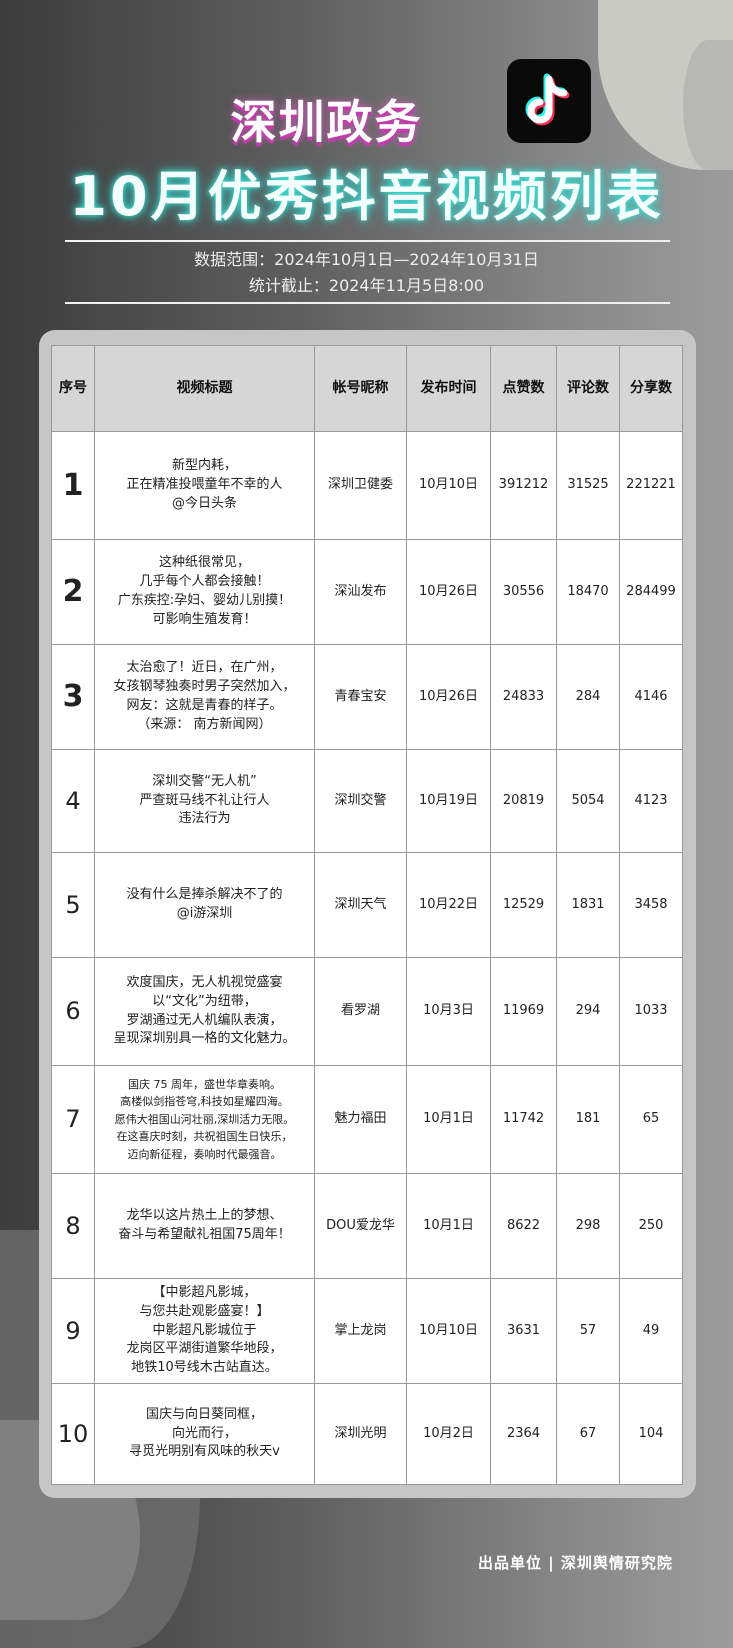 The width and height of the screenshot is (733, 1648). Describe the element at coordinates (73, 485) in the screenshot. I see `rank-cell: 1` at that location.